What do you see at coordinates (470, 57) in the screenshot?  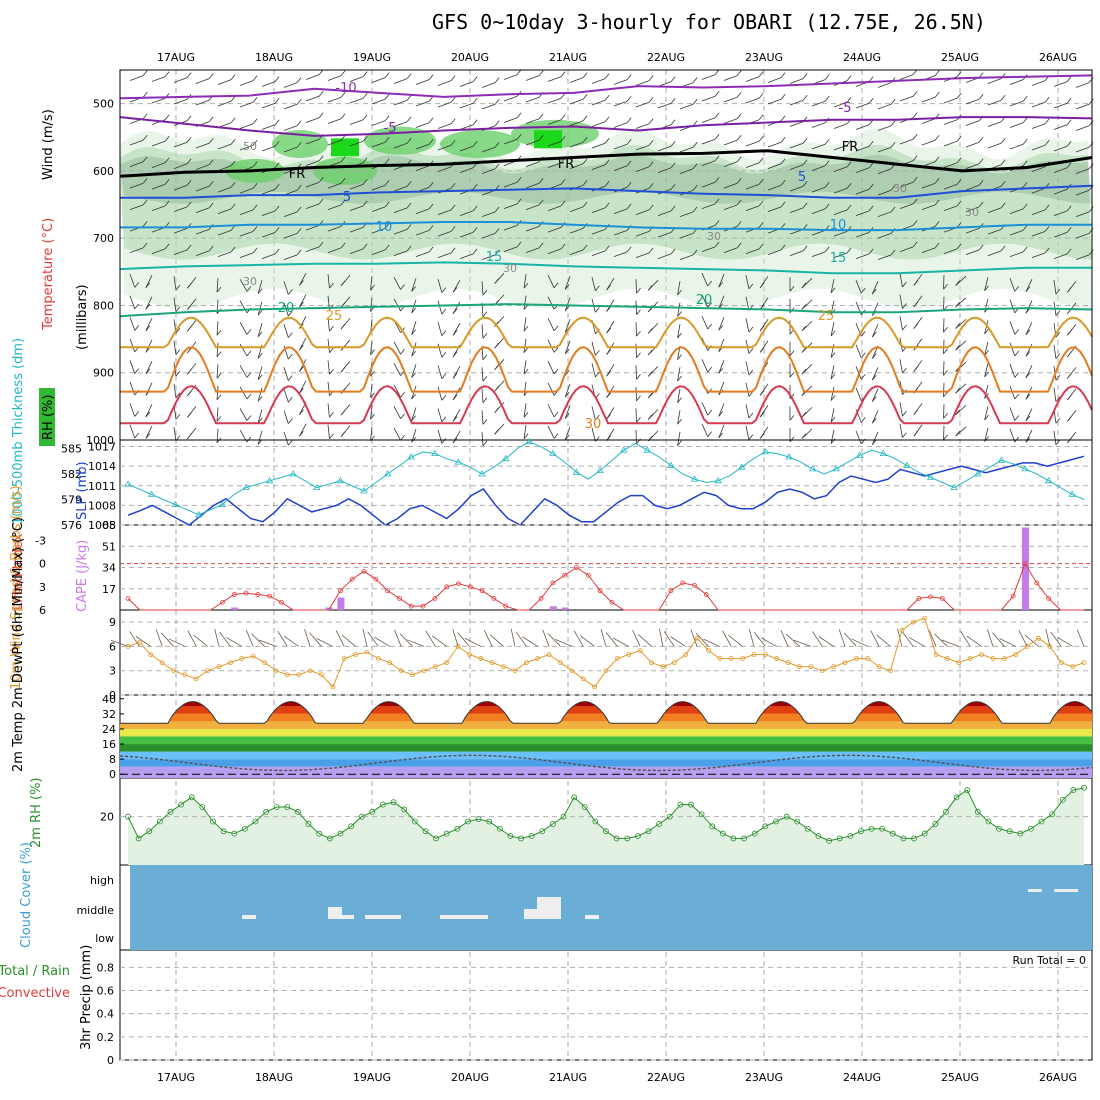 I see `x-tick-label-top: 20AUG` at bounding box center [470, 57].